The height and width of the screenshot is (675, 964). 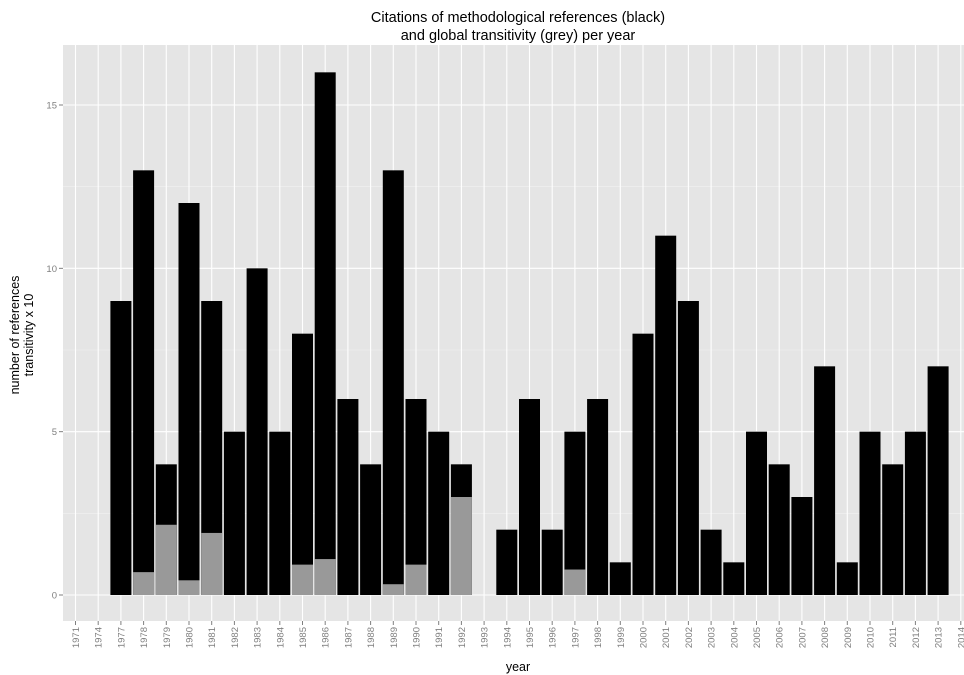 I want to click on x-tick-label: 1993, so click(x=485, y=637).